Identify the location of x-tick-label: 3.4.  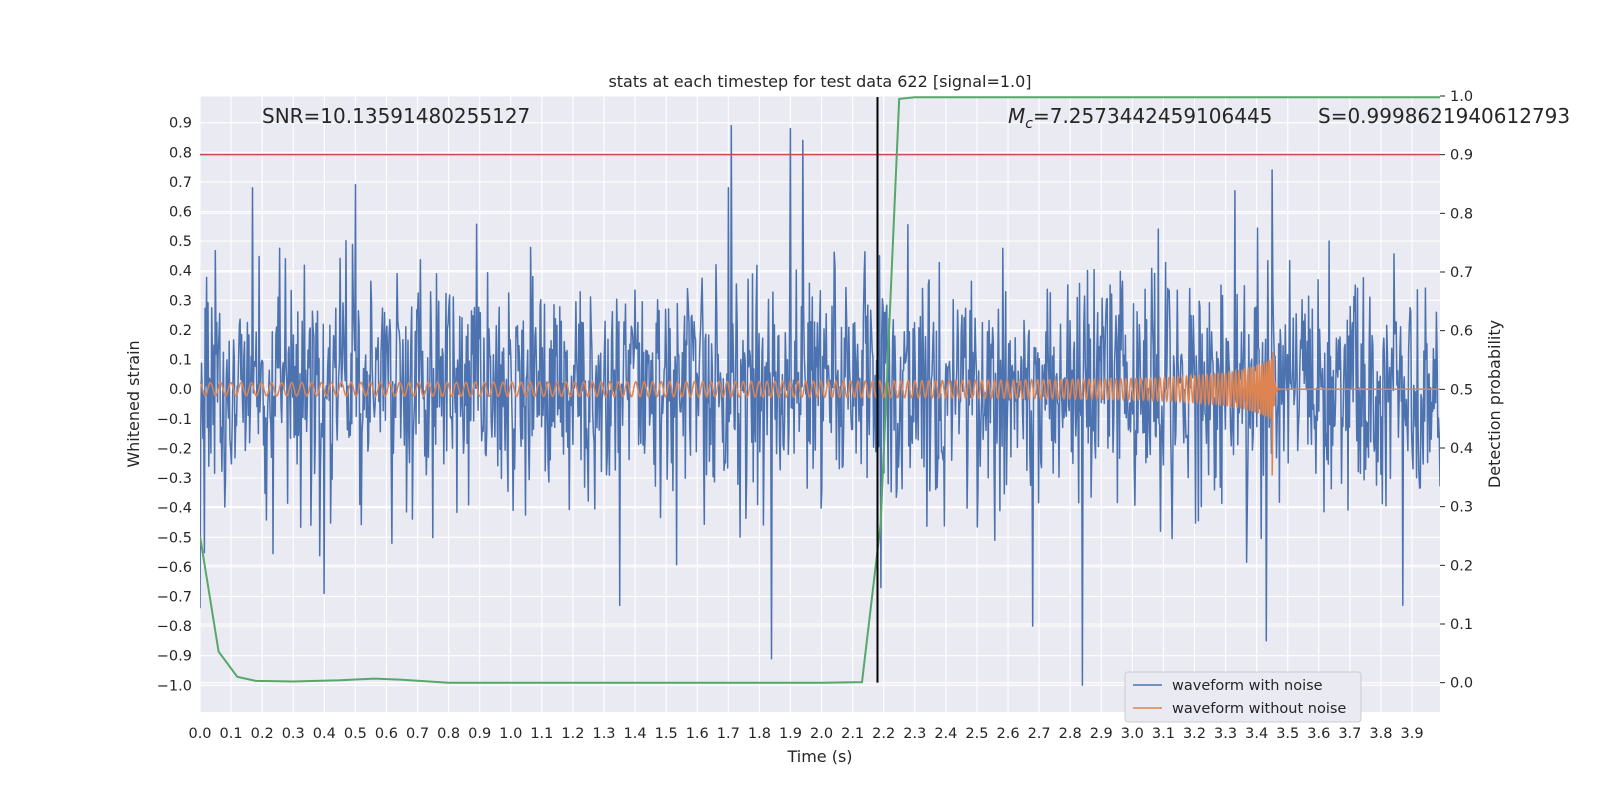
(1256, 734).